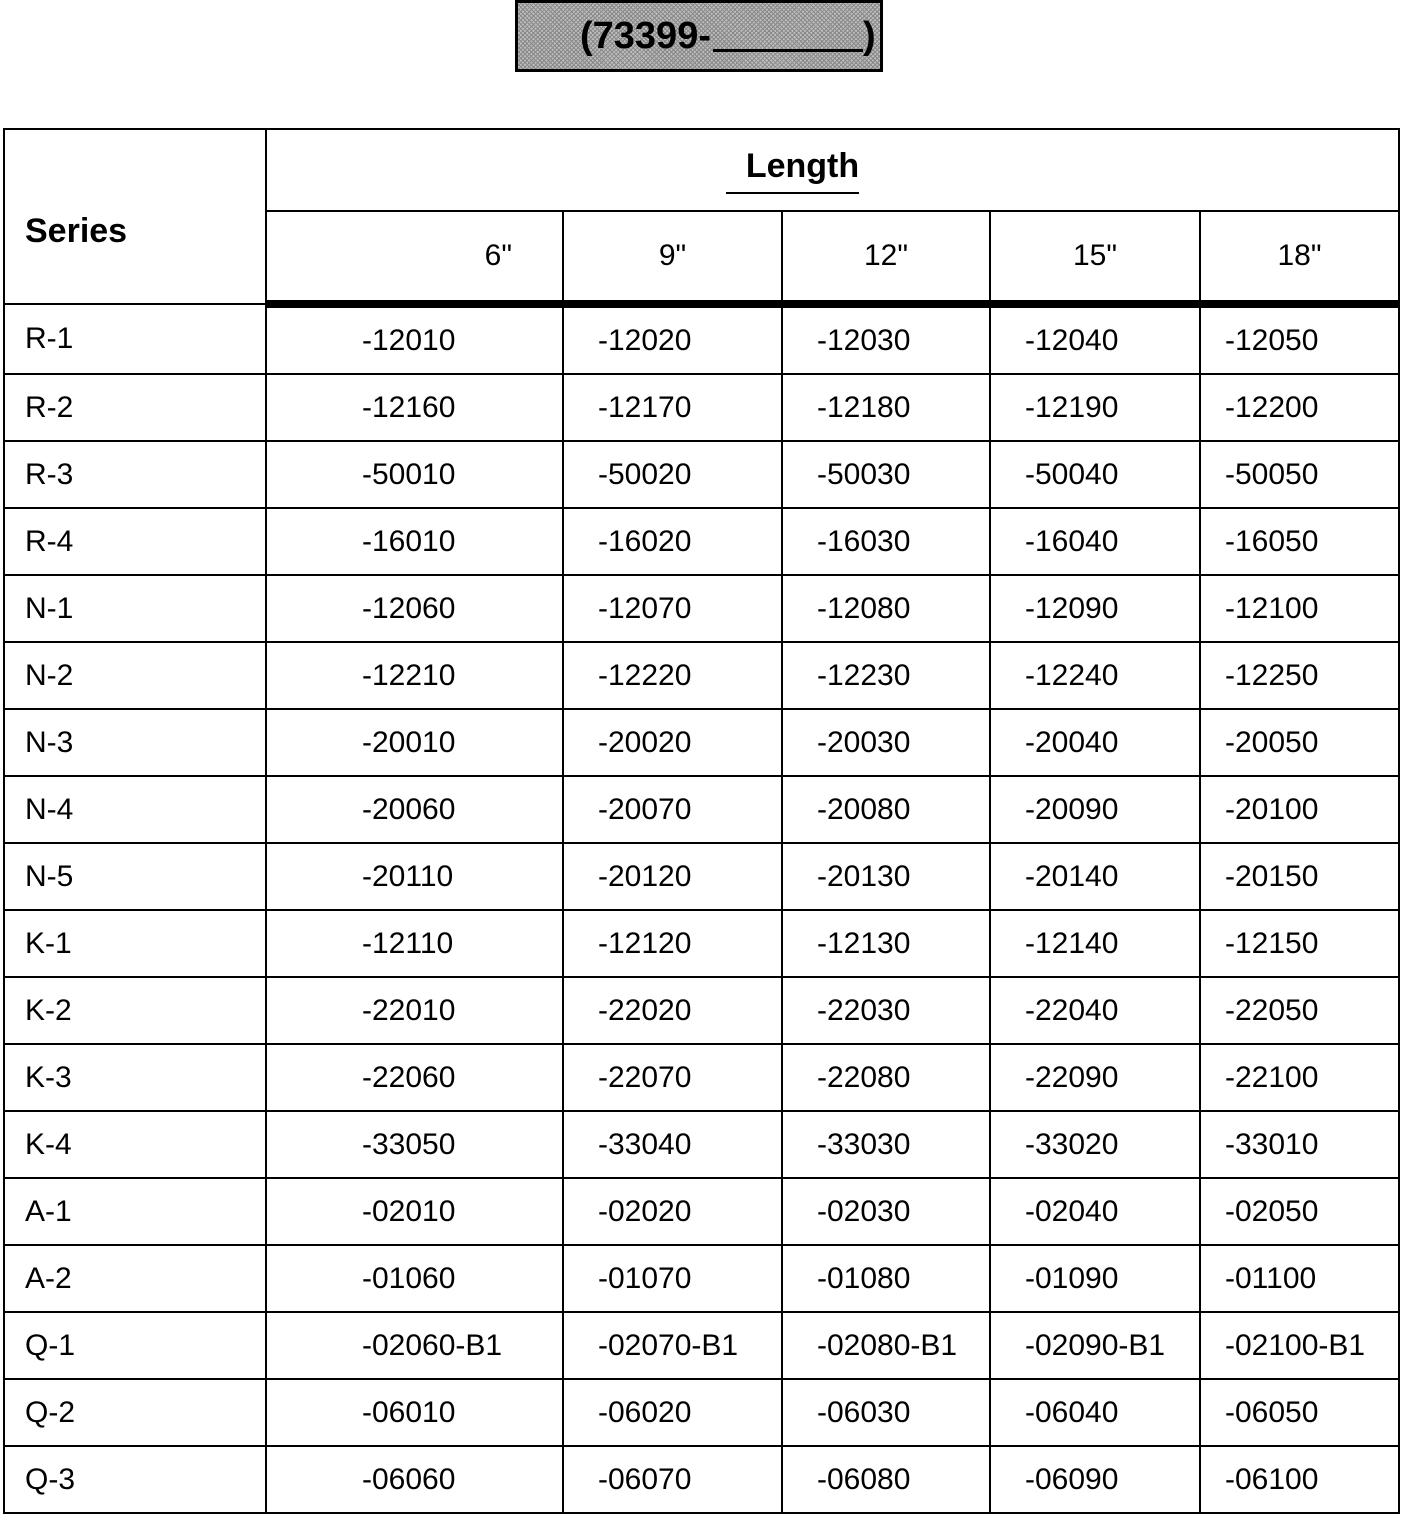  I want to click on part-number-cell: -12170, so click(672, 407).